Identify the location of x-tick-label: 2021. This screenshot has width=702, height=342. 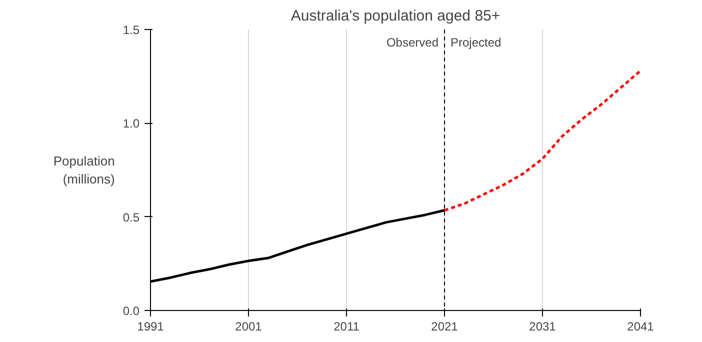
(444, 327).